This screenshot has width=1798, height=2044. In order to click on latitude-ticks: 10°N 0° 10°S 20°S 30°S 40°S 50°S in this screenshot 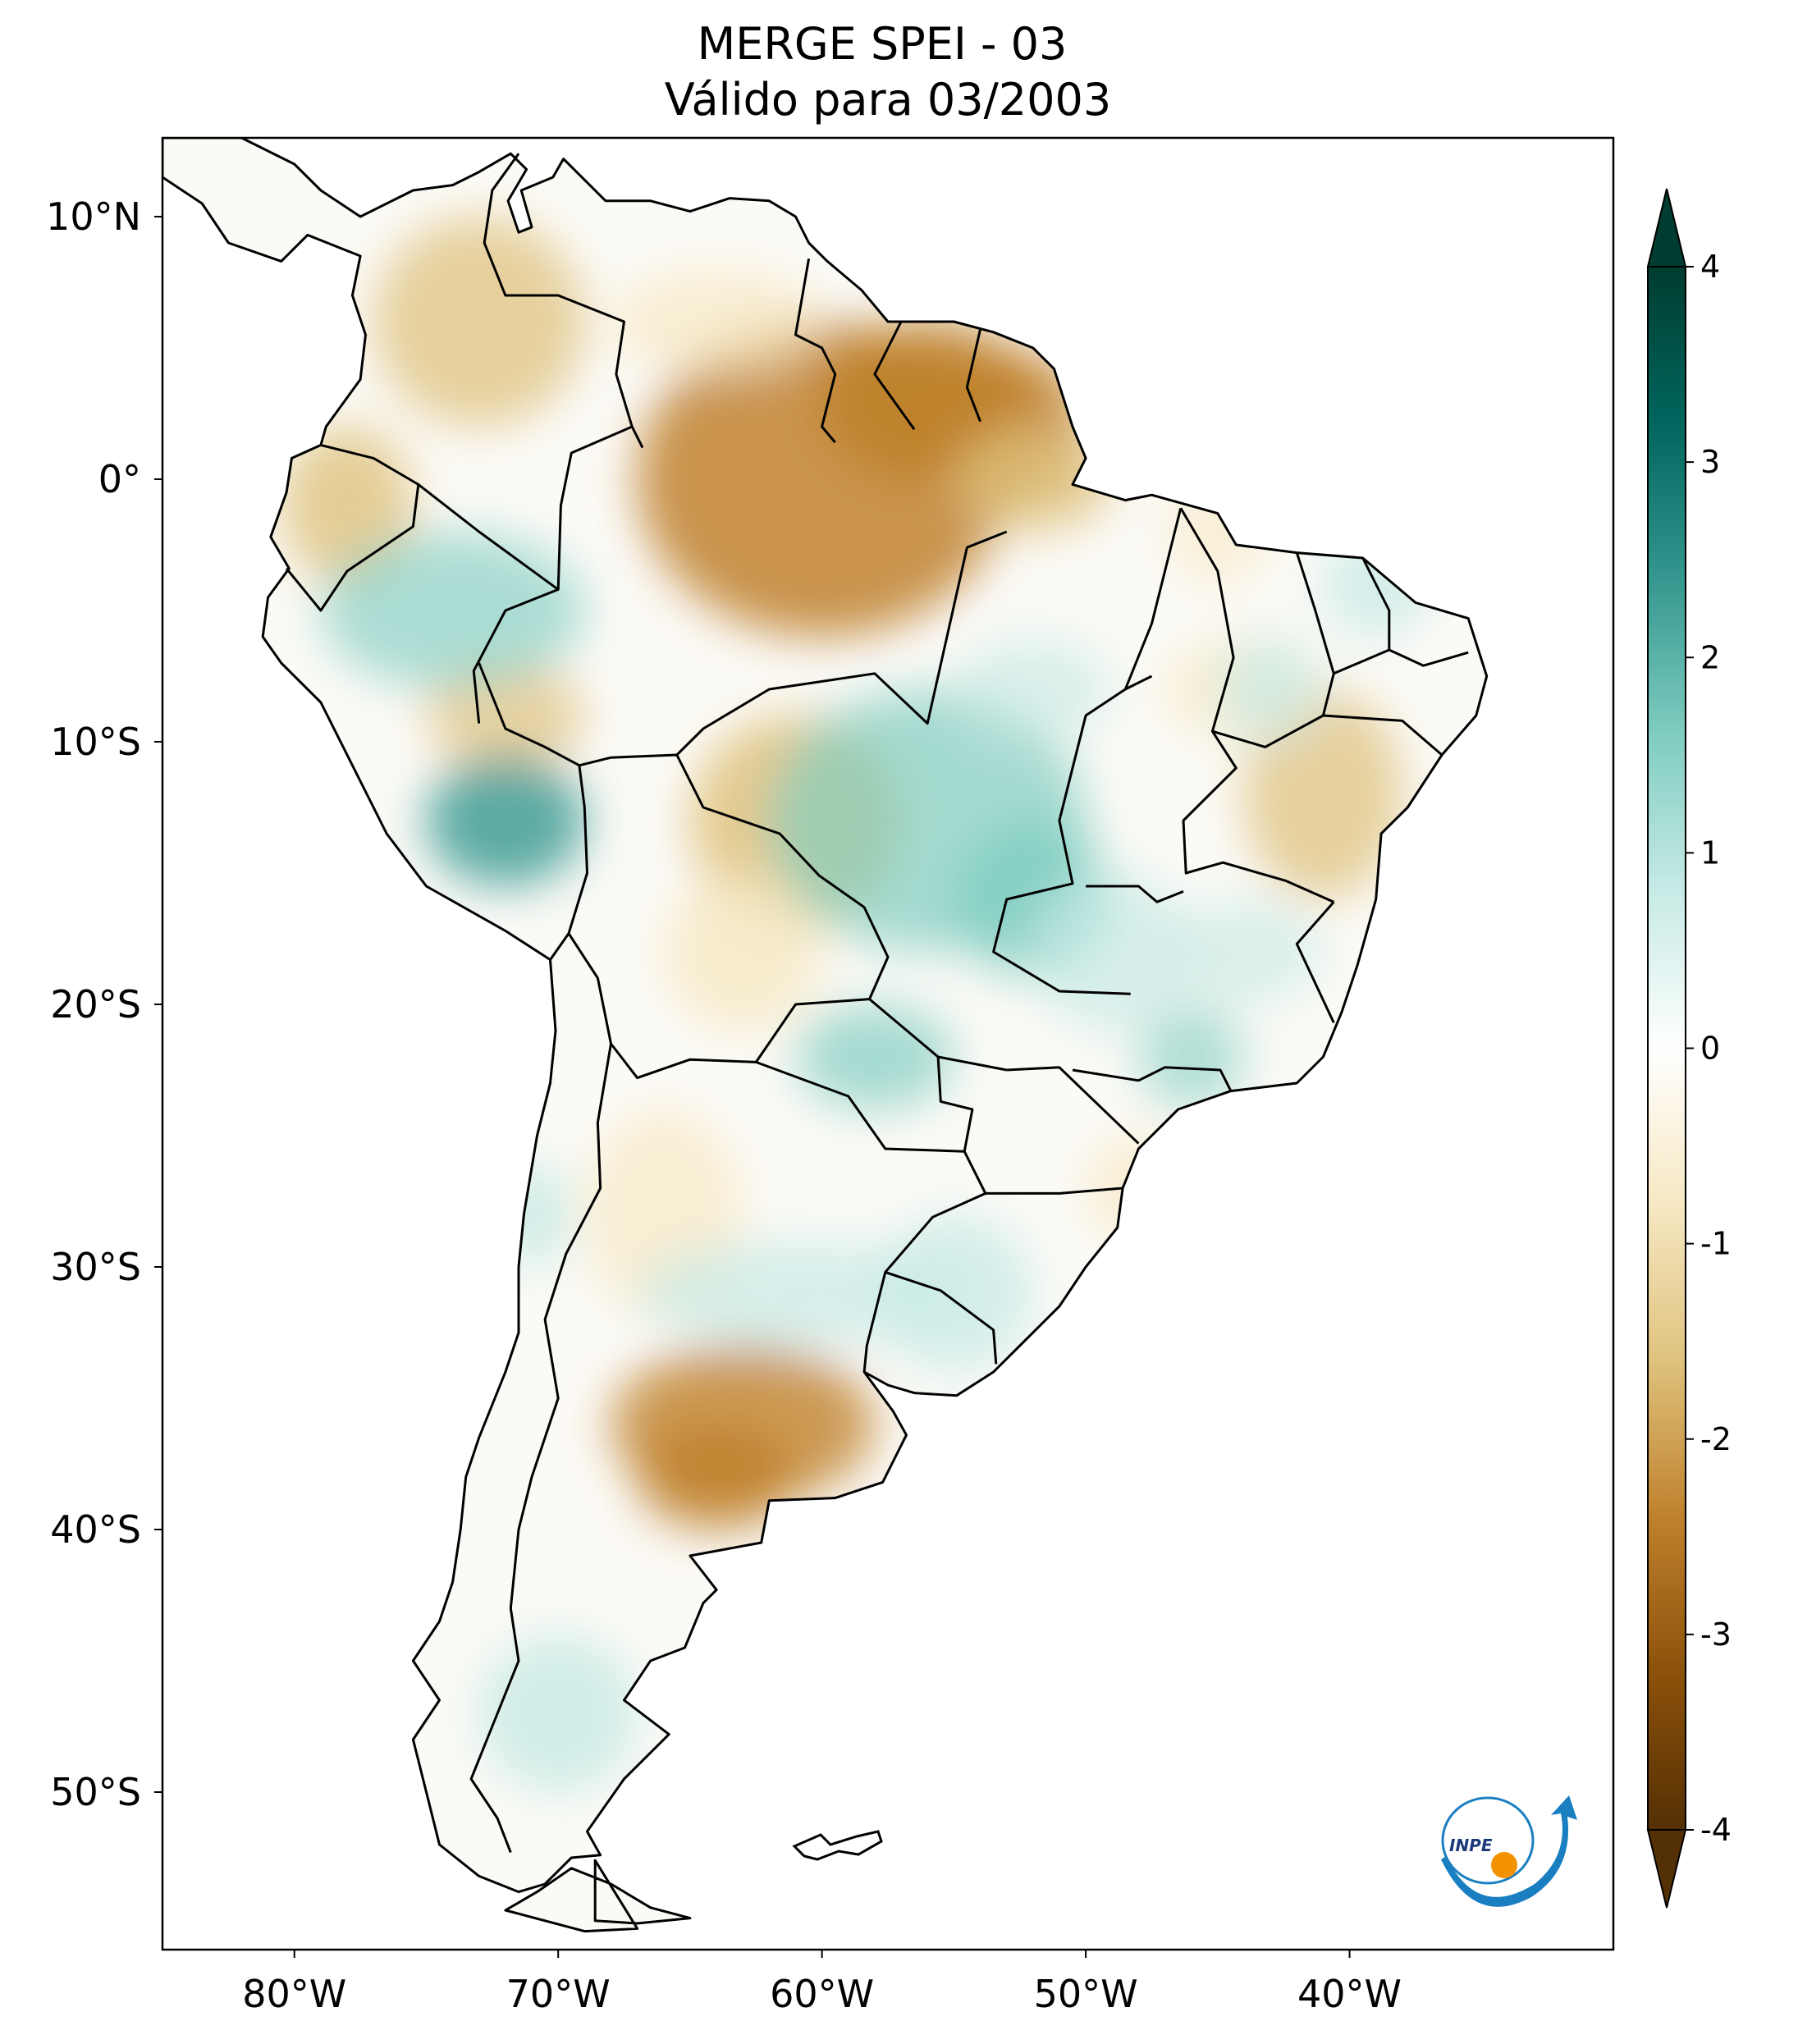, I will do `click(104, 1004)`.